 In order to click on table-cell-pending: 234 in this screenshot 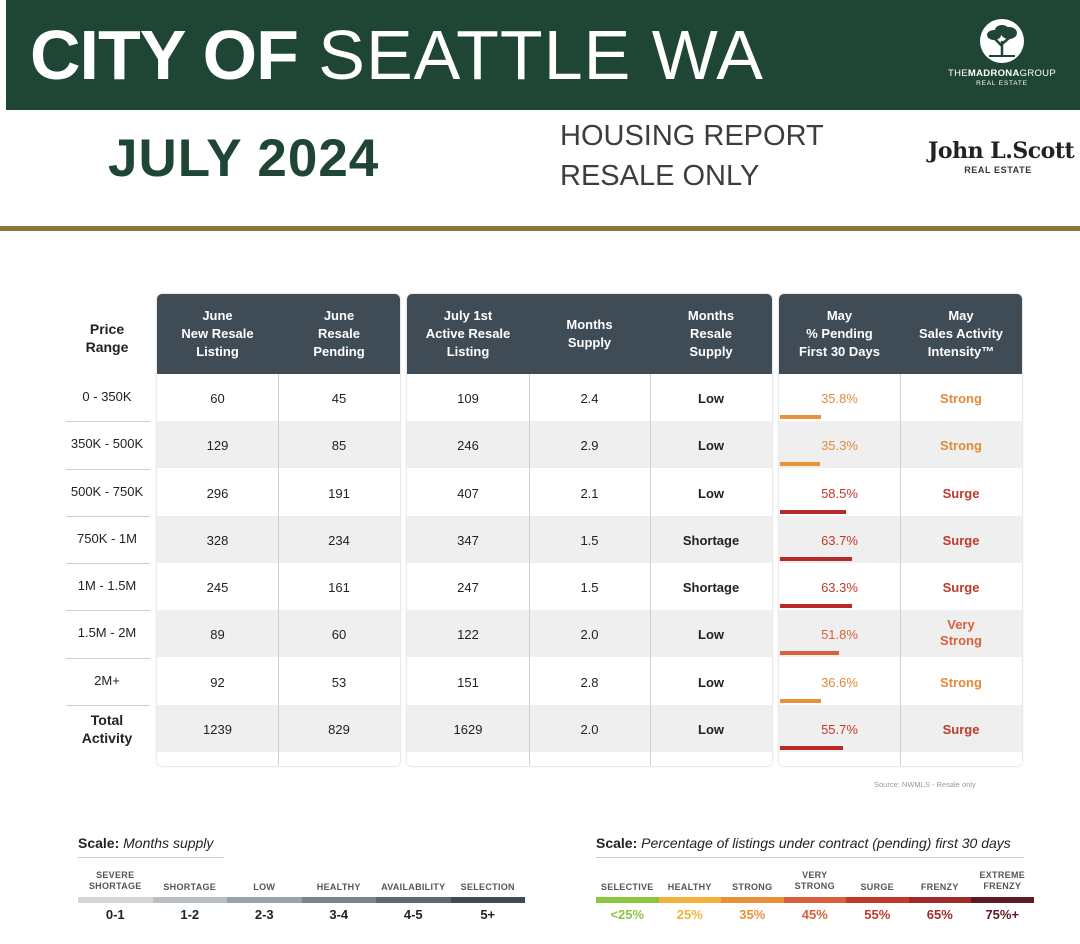, I will do `click(339, 540)`.